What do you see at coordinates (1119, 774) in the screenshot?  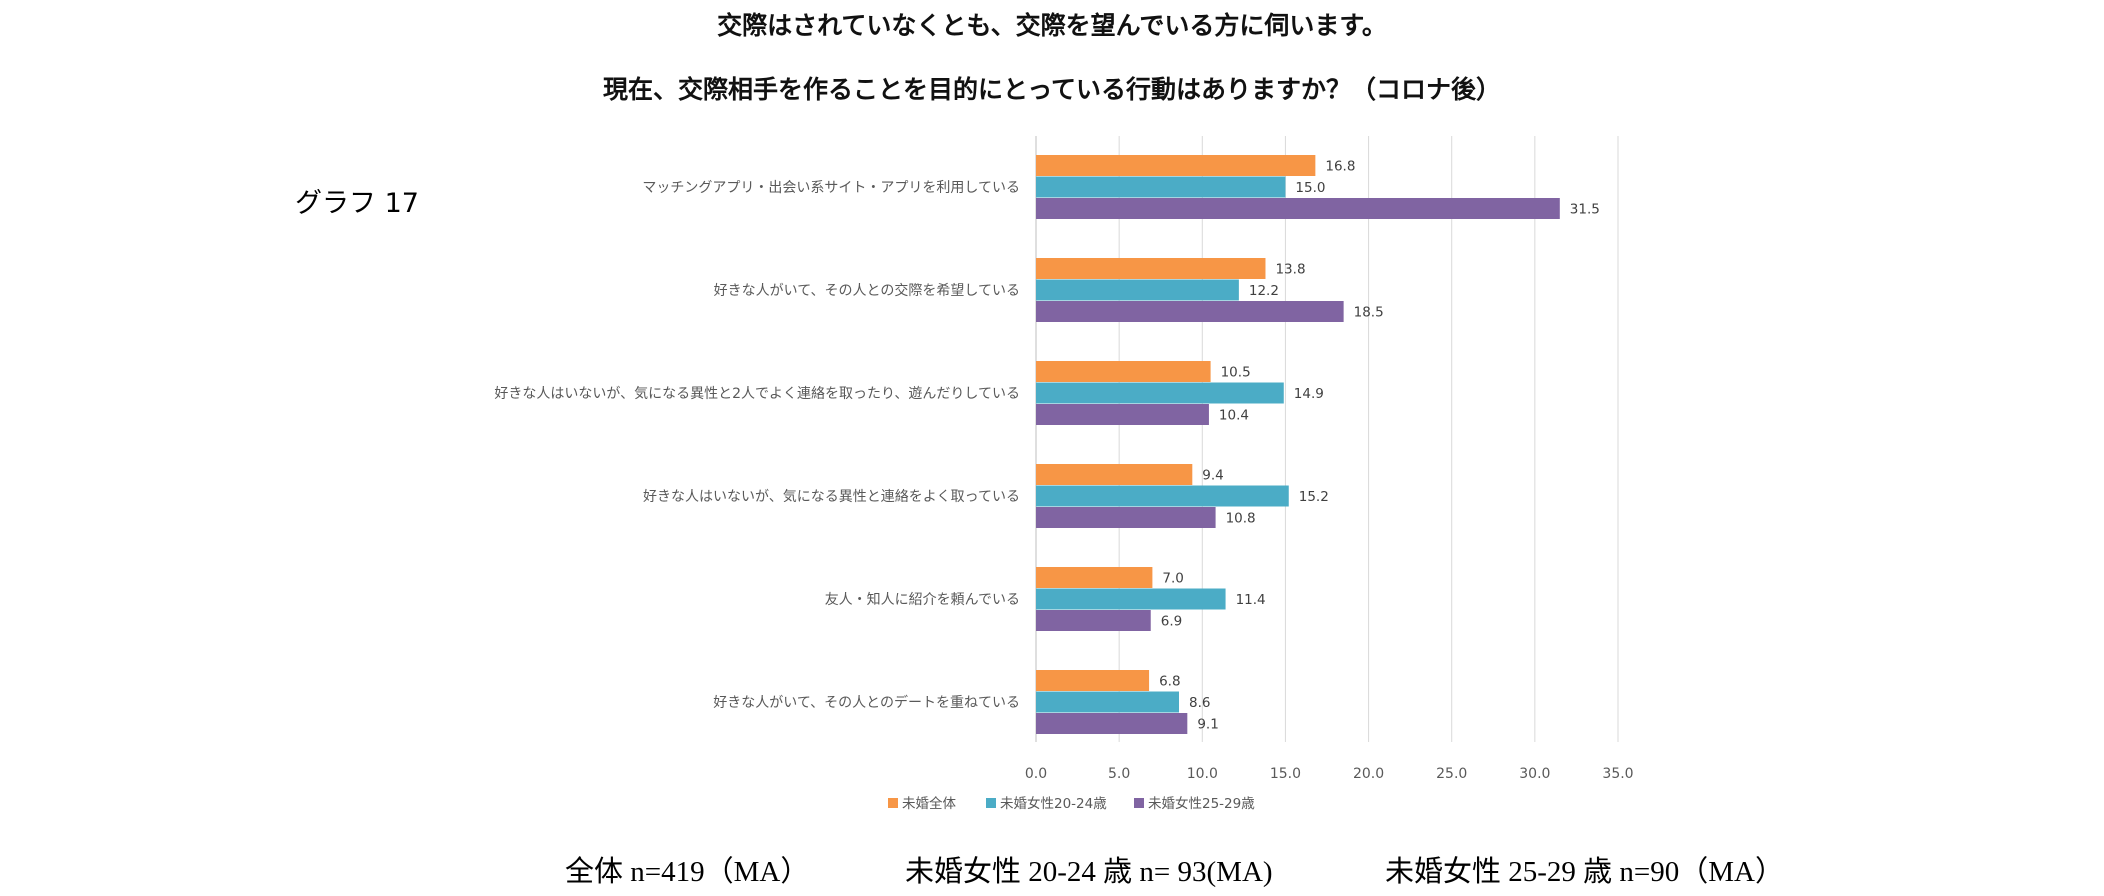 I see `x-tick-label: 5.0` at bounding box center [1119, 774].